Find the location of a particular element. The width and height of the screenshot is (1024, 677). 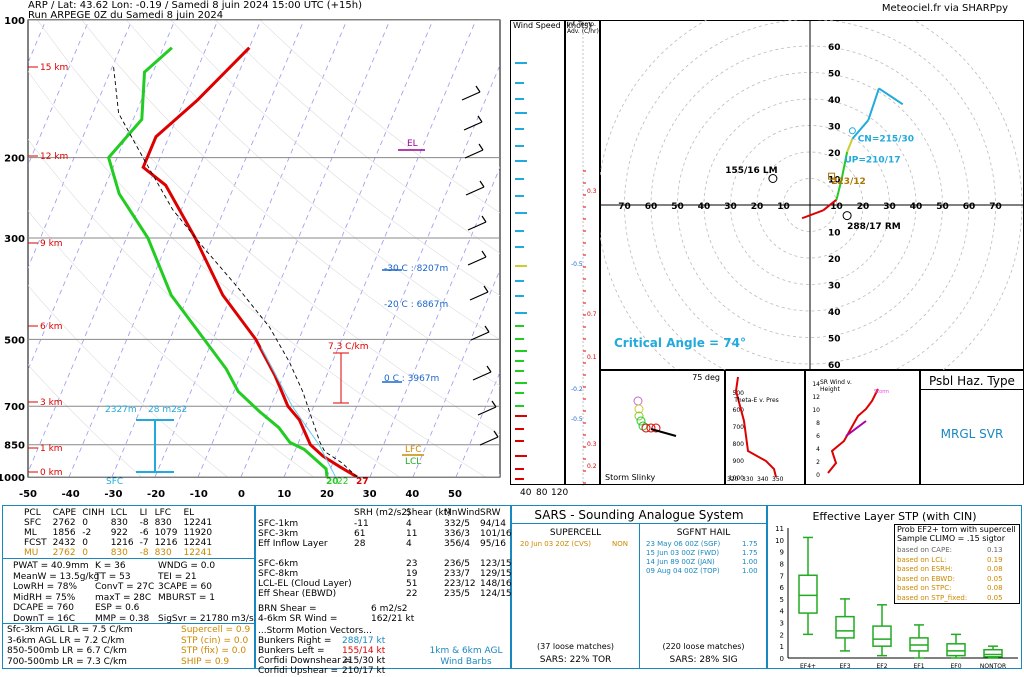

brn-label: BRN Shear = is located at coordinates (287, 609).